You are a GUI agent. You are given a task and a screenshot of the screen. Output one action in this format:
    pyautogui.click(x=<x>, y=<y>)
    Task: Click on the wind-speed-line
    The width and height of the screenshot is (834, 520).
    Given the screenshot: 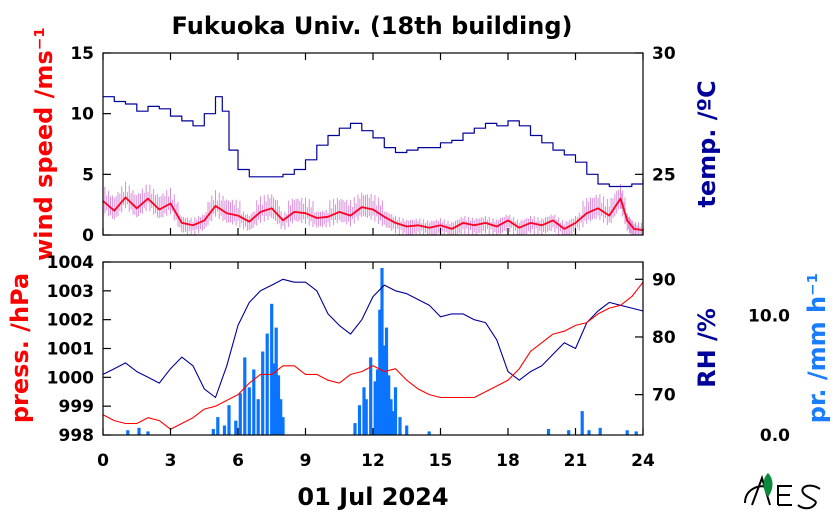 What is the action you would take?
    pyautogui.click(x=373, y=213)
    